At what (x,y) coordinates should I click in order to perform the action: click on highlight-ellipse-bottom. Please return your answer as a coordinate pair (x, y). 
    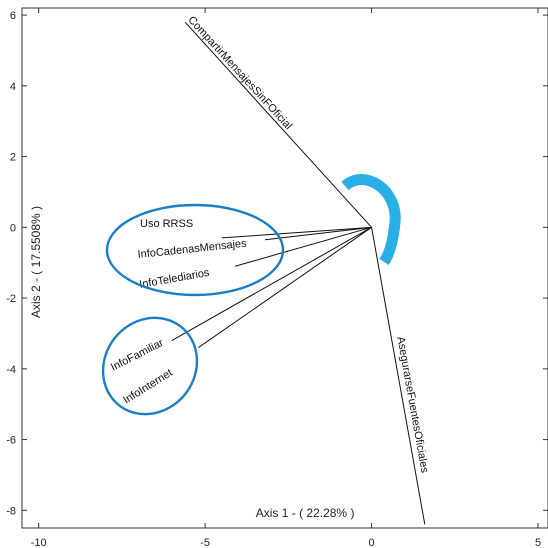
    Looking at the image, I should click on (150, 366).